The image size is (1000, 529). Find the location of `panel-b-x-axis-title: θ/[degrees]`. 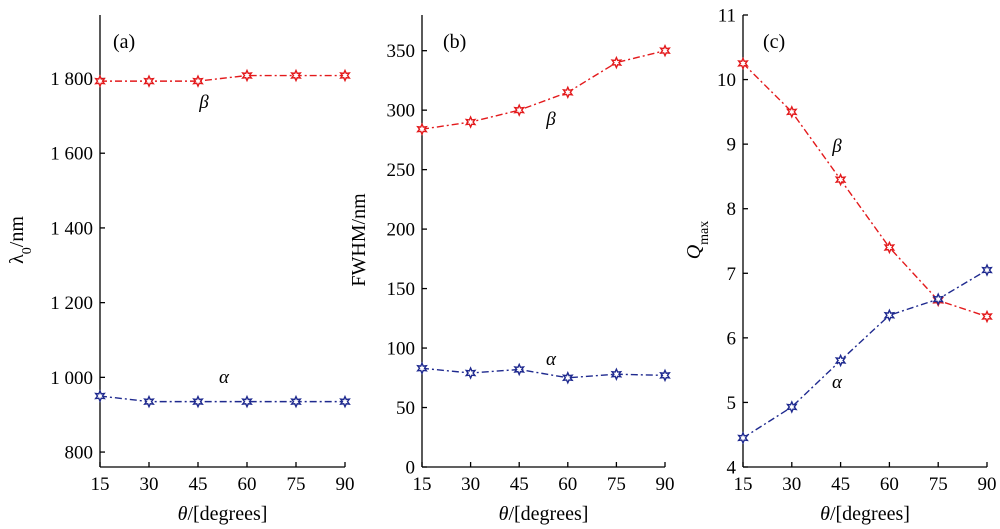

panel-b-x-axis-title: θ/[degrees] is located at coordinates (544, 514).